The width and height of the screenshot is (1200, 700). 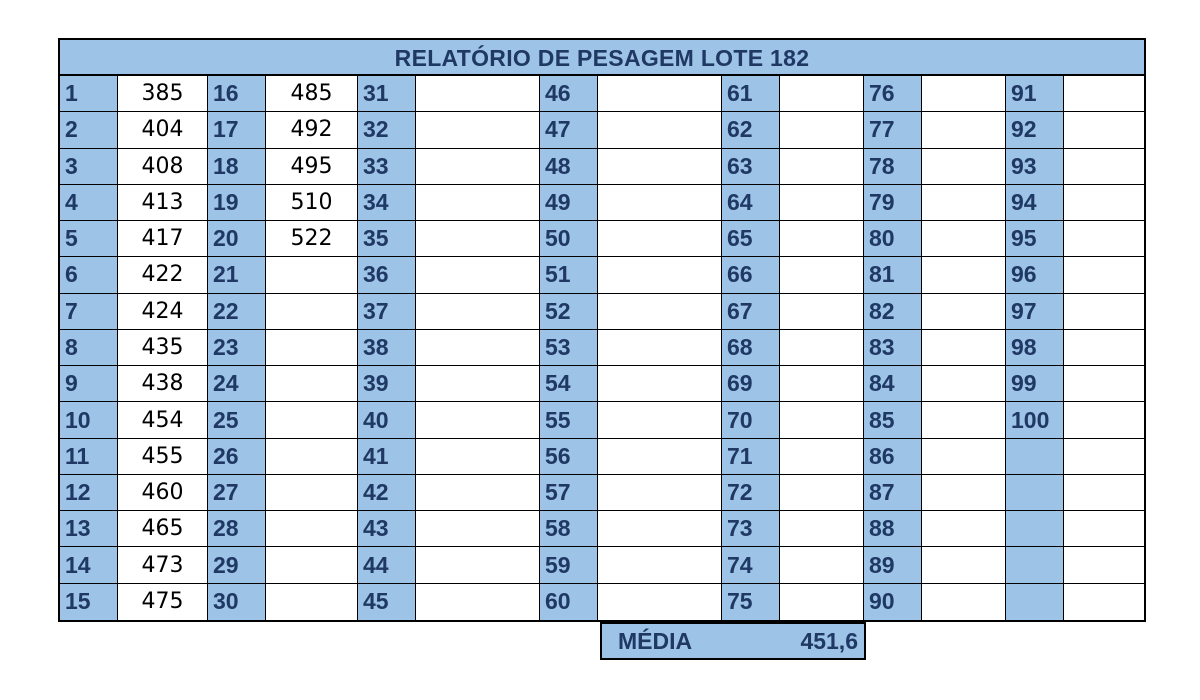 I want to click on weight-cell: 455, so click(x=163, y=456).